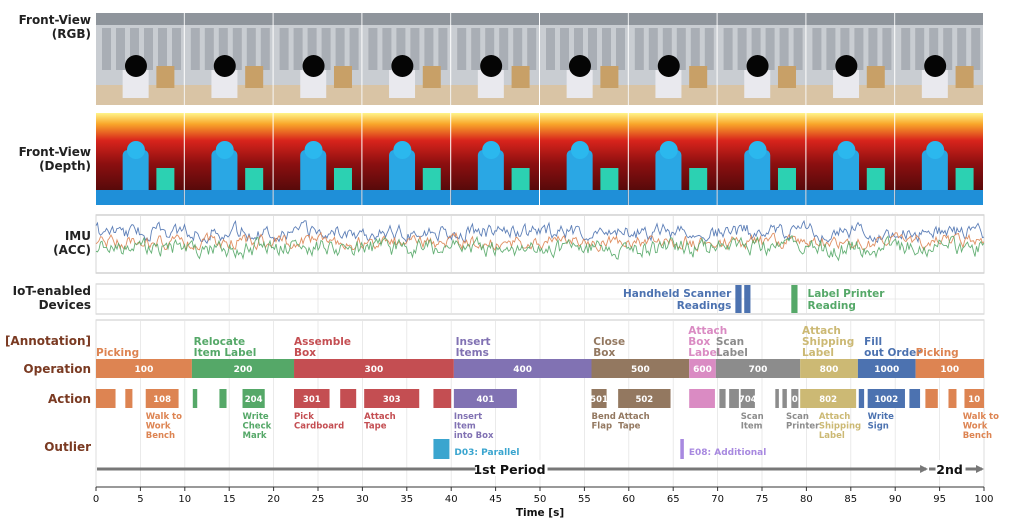 This screenshot has height=527, width=1012. What do you see at coordinates (380, 422) in the screenshot?
I see `action-caption: Attach Tape` at bounding box center [380, 422].